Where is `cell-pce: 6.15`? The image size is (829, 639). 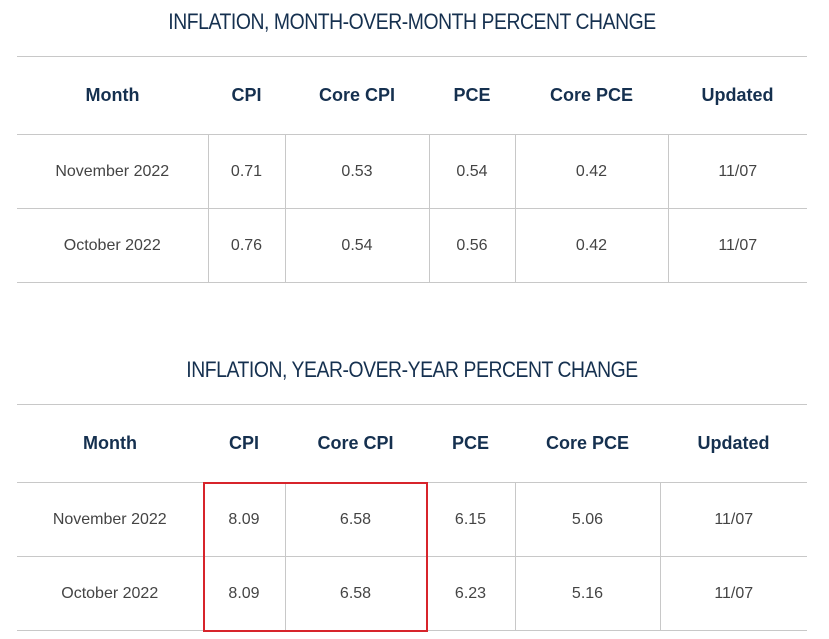 cell-pce: 6.15 is located at coordinates (470, 519).